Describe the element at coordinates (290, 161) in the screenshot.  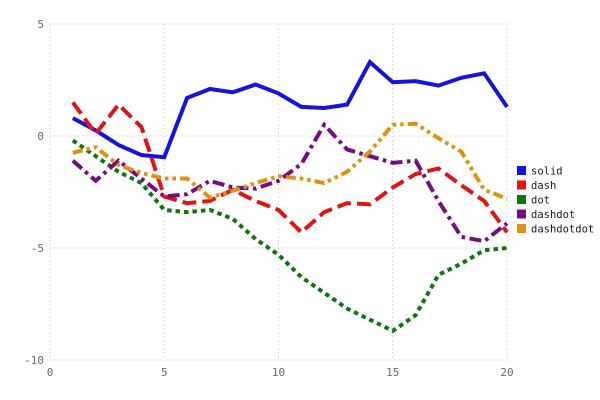
I see `series-line-dashdotdot` at that location.